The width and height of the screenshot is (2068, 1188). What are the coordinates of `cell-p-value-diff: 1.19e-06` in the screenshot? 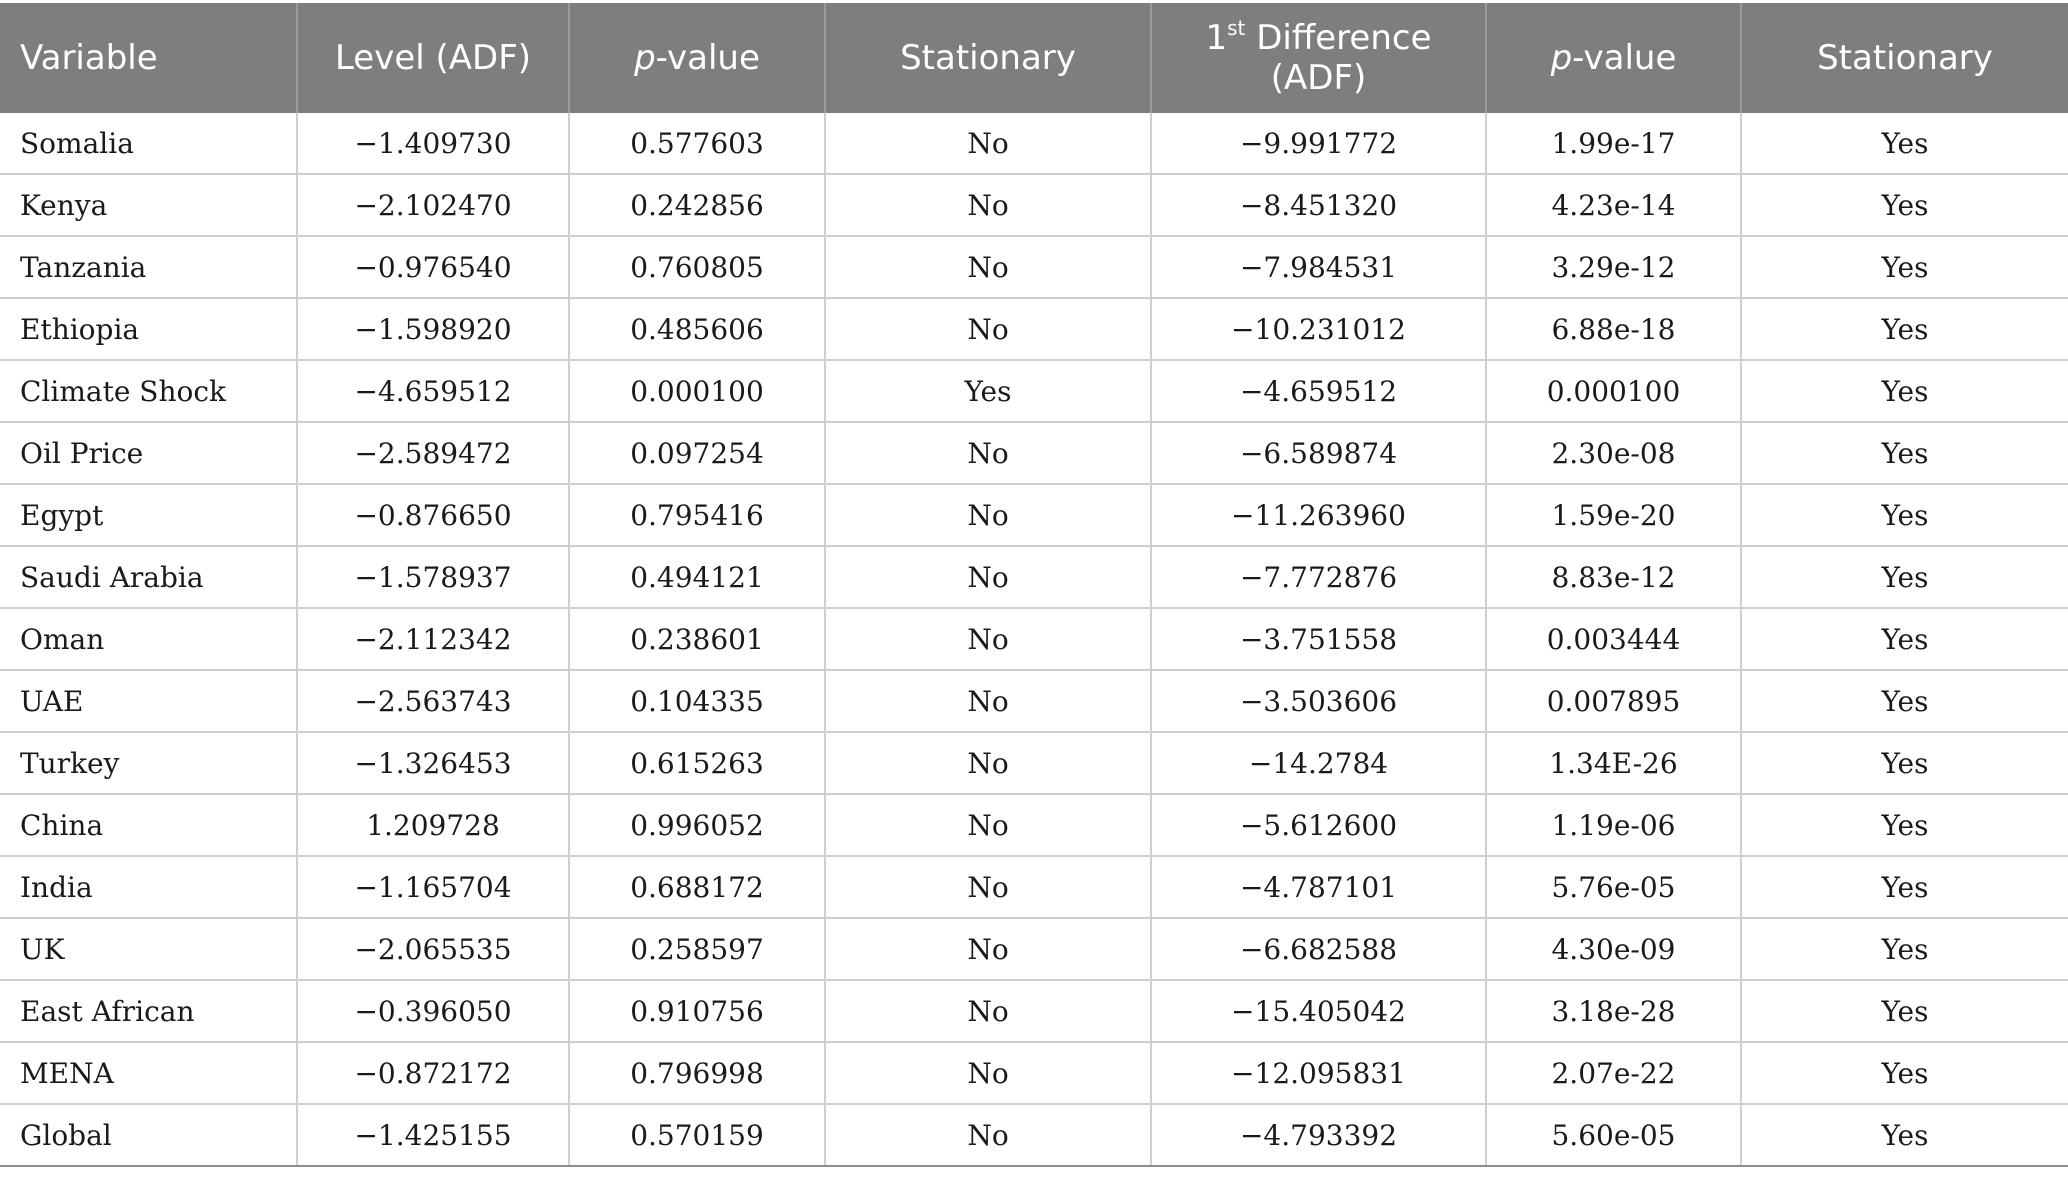 It's located at (1614, 825).